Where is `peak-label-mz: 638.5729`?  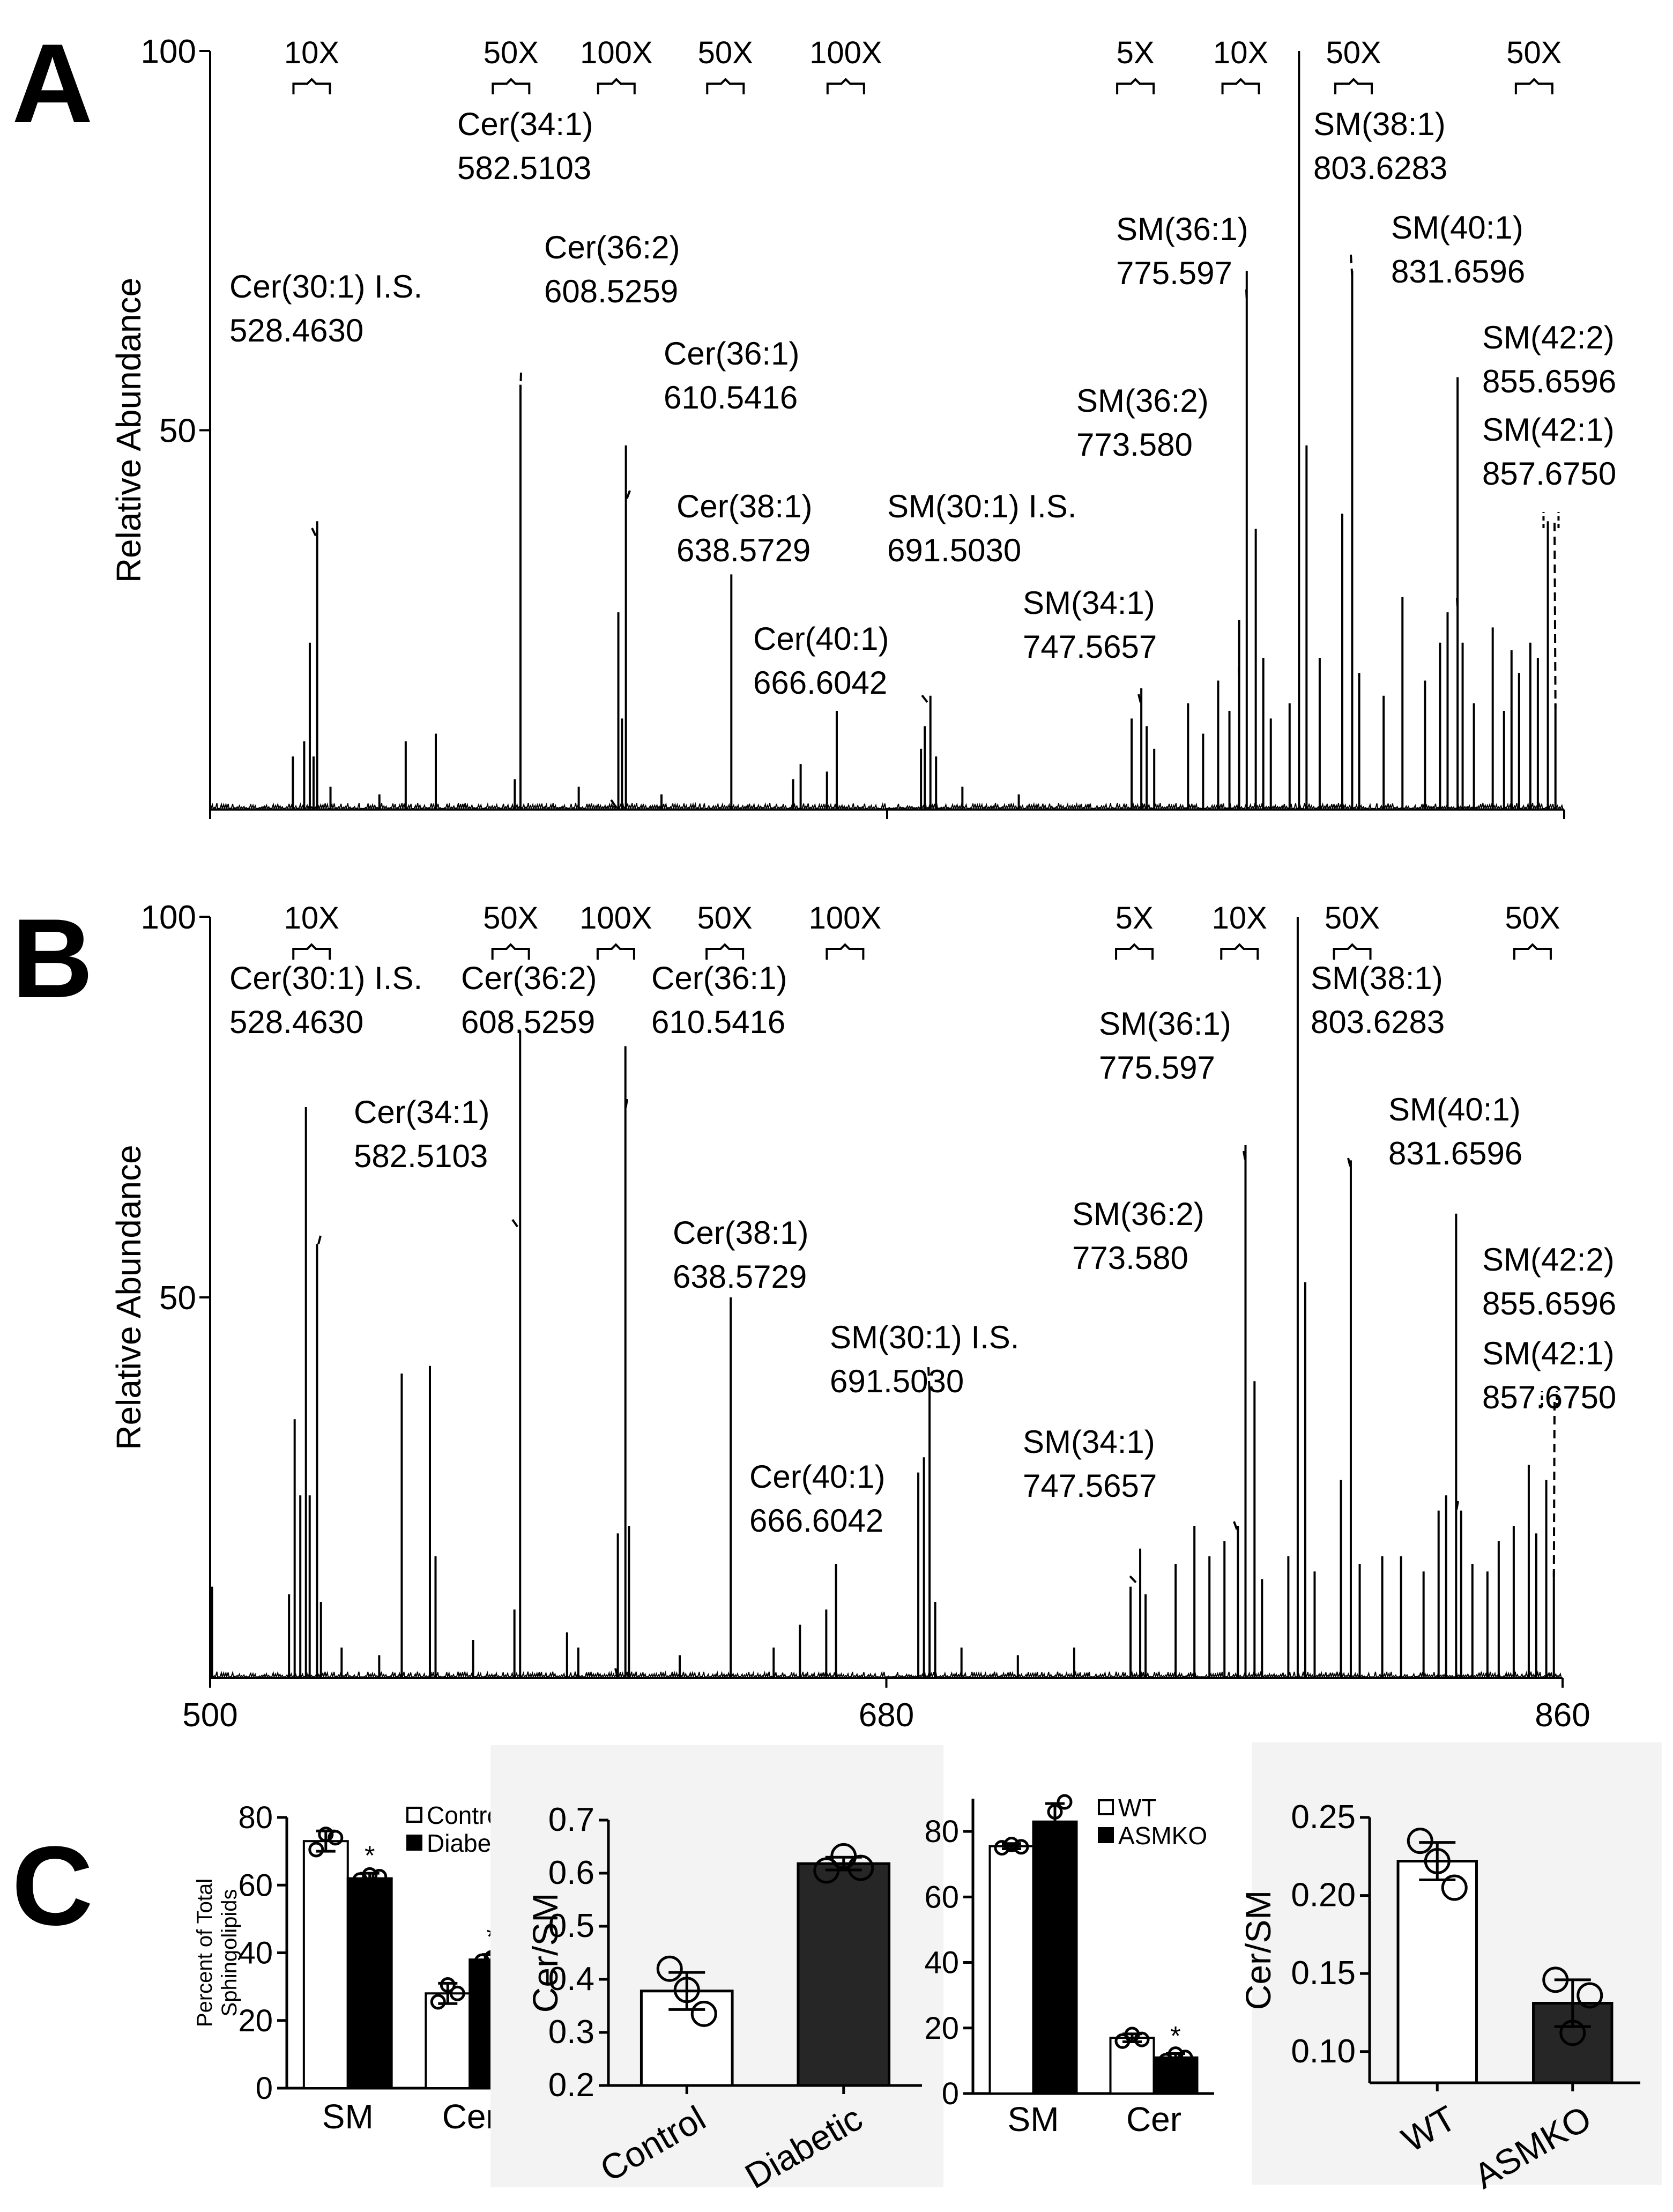
peak-label-mz: 638.5729 is located at coordinates (740, 1277).